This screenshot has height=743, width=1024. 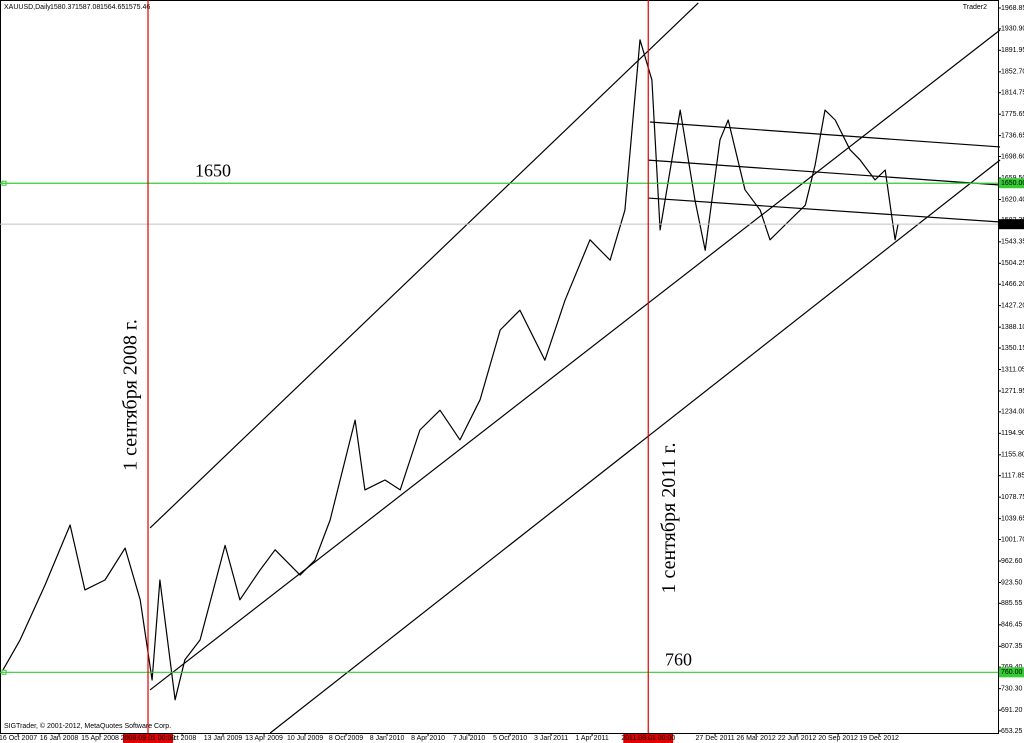 What do you see at coordinates (387, 738) in the screenshot?
I see `x-tick-label: 8 Jan 2010` at bounding box center [387, 738].